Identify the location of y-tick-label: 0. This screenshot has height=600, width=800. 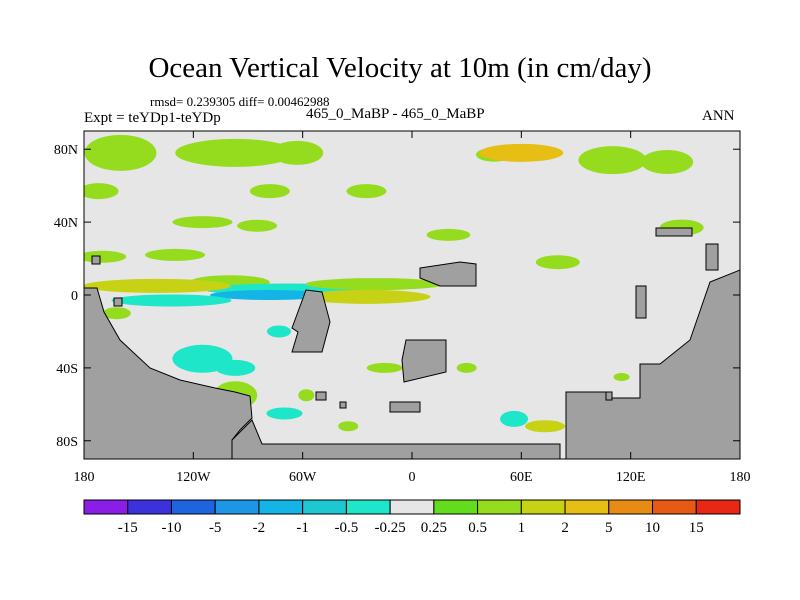
(74, 296).